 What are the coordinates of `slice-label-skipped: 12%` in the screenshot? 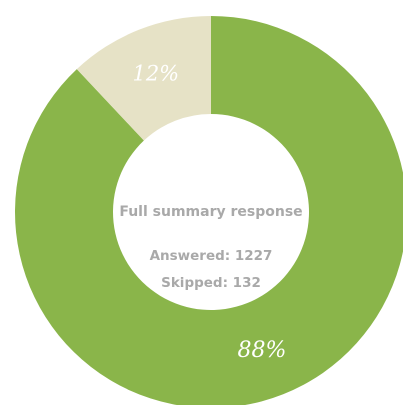 It's located at (155, 74).